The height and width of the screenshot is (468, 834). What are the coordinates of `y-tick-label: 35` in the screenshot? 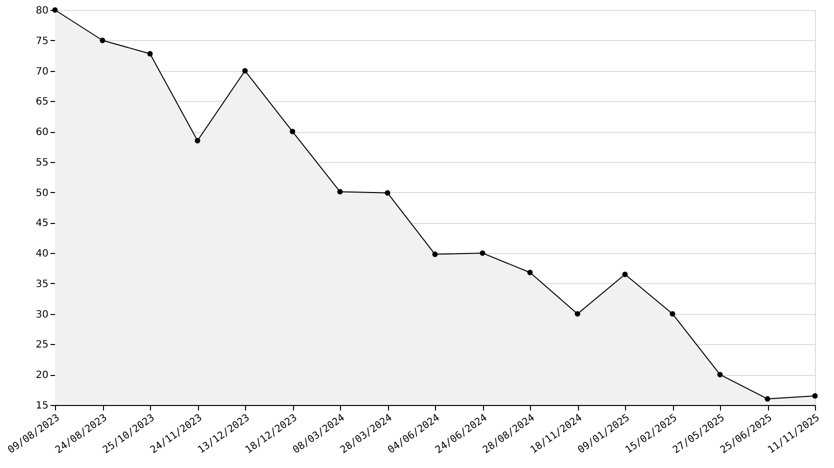 It's located at (42, 284).